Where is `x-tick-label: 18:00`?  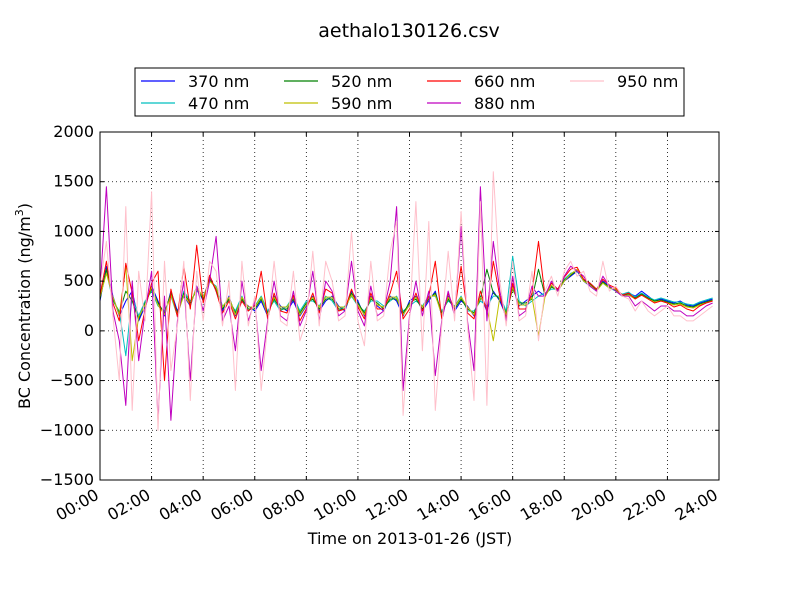
x-tick-label: 18:00 is located at coordinates (541, 505).